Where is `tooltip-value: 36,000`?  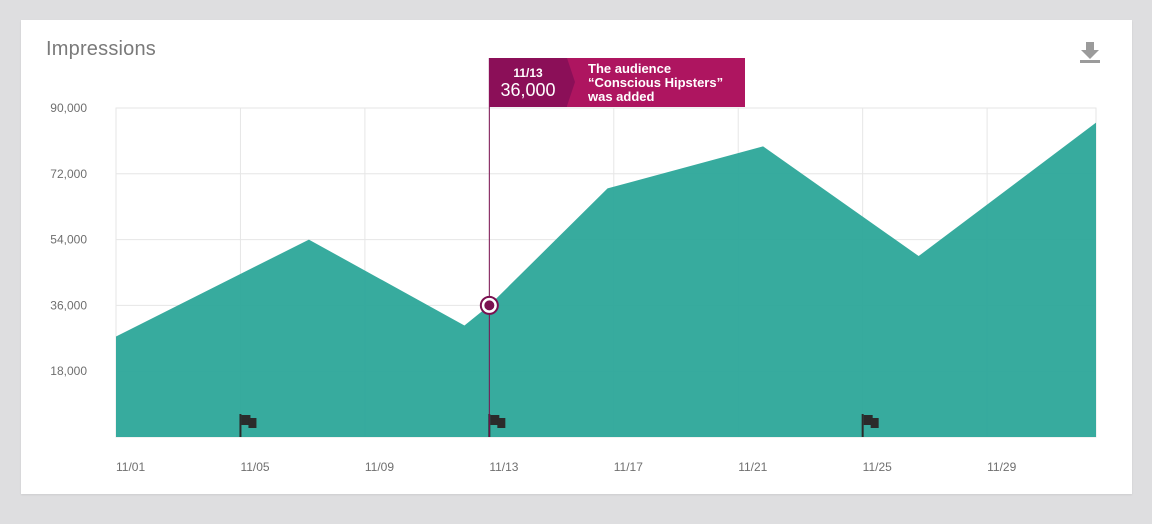 tooltip-value: 36,000 is located at coordinates (527, 90).